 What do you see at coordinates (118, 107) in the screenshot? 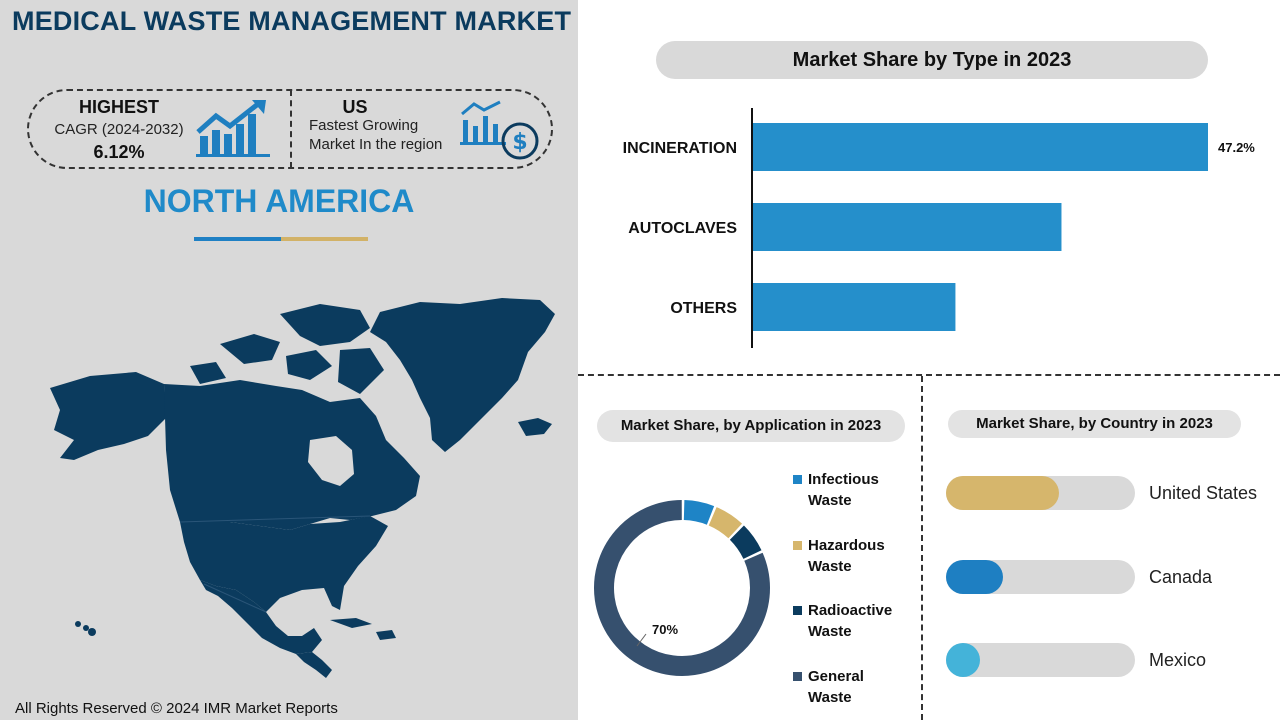
I see `cagr-heading: HIGHEST` at bounding box center [118, 107].